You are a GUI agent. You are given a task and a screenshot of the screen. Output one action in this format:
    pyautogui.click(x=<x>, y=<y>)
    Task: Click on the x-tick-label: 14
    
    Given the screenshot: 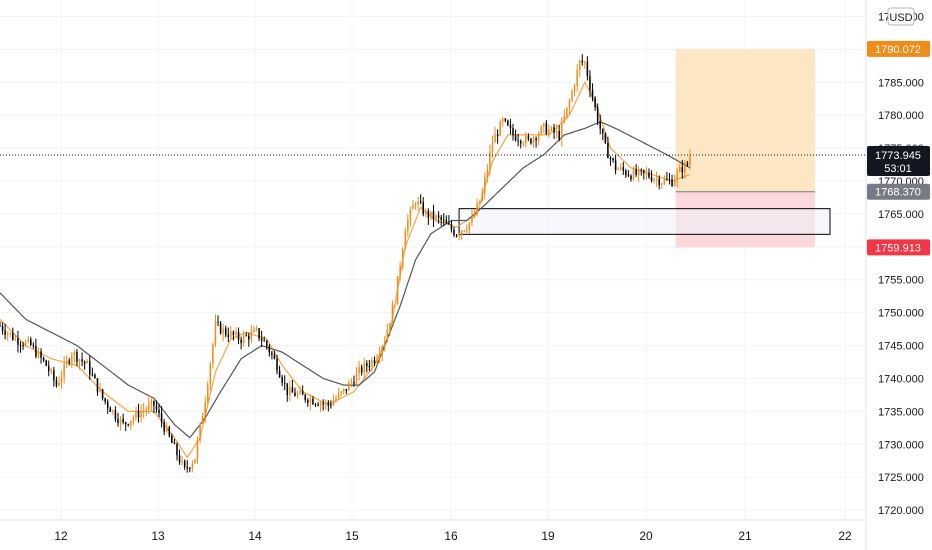 What is the action you would take?
    pyautogui.click(x=255, y=536)
    